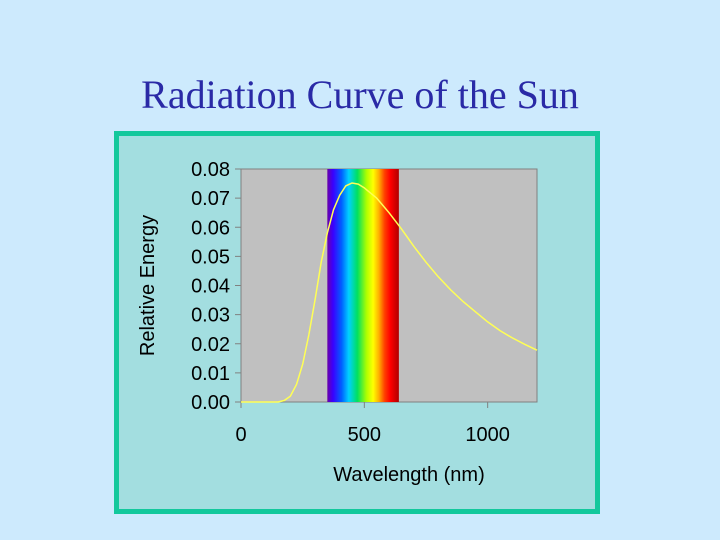 The image size is (720, 540). I want to click on y-tick-label: 0.08, so click(210, 170).